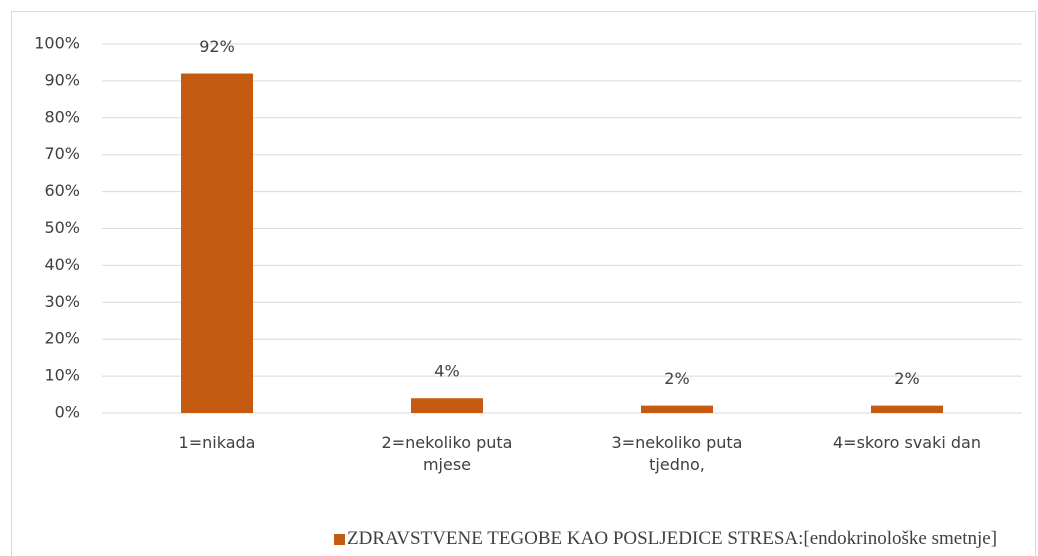  Describe the element at coordinates (217, 46) in the screenshot. I see `data-label: 92%` at that location.